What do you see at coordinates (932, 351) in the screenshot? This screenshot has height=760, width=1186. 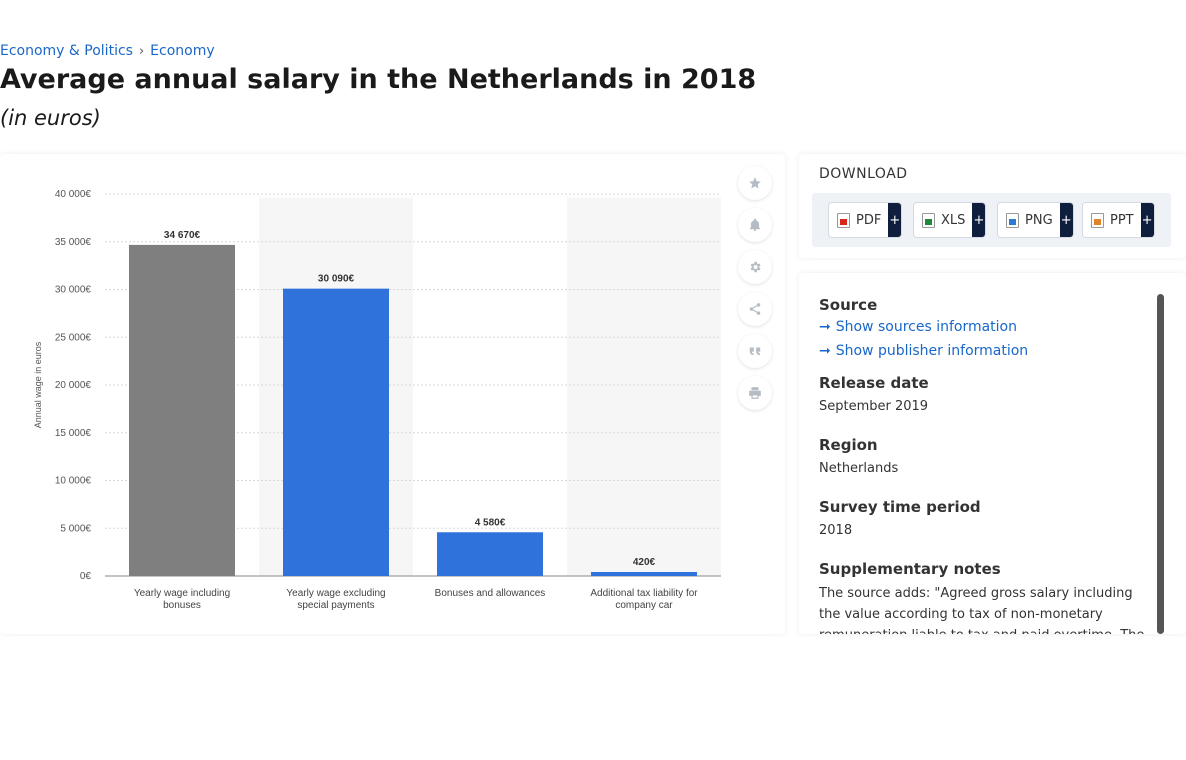 I see `show-publisher-label: Show publisher information` at bounding box center [932, 351].